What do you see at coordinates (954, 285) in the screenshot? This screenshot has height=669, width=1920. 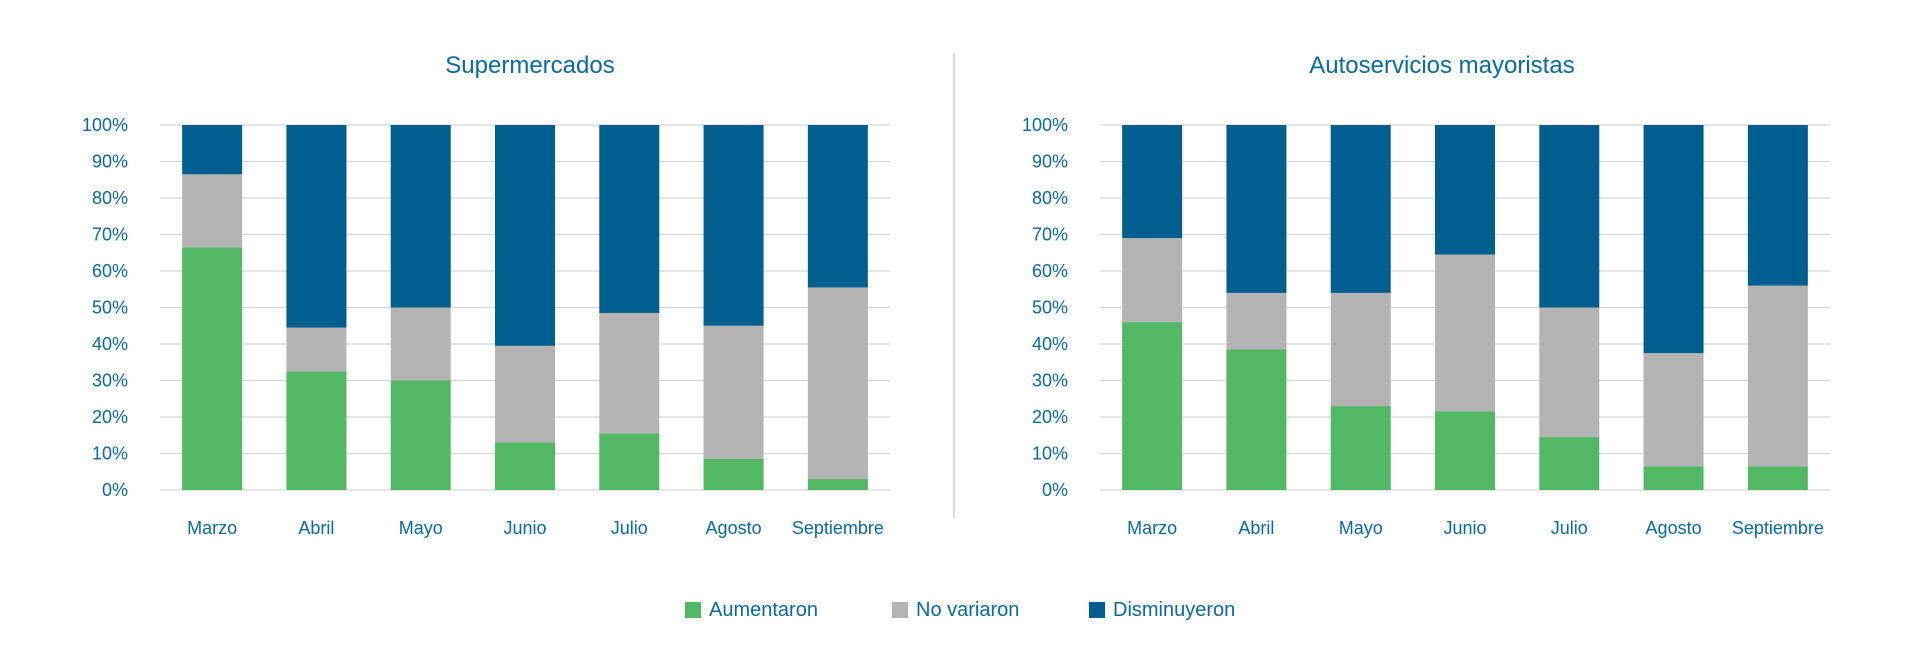 I see `panel-divider` at bounding box center [954, 285].